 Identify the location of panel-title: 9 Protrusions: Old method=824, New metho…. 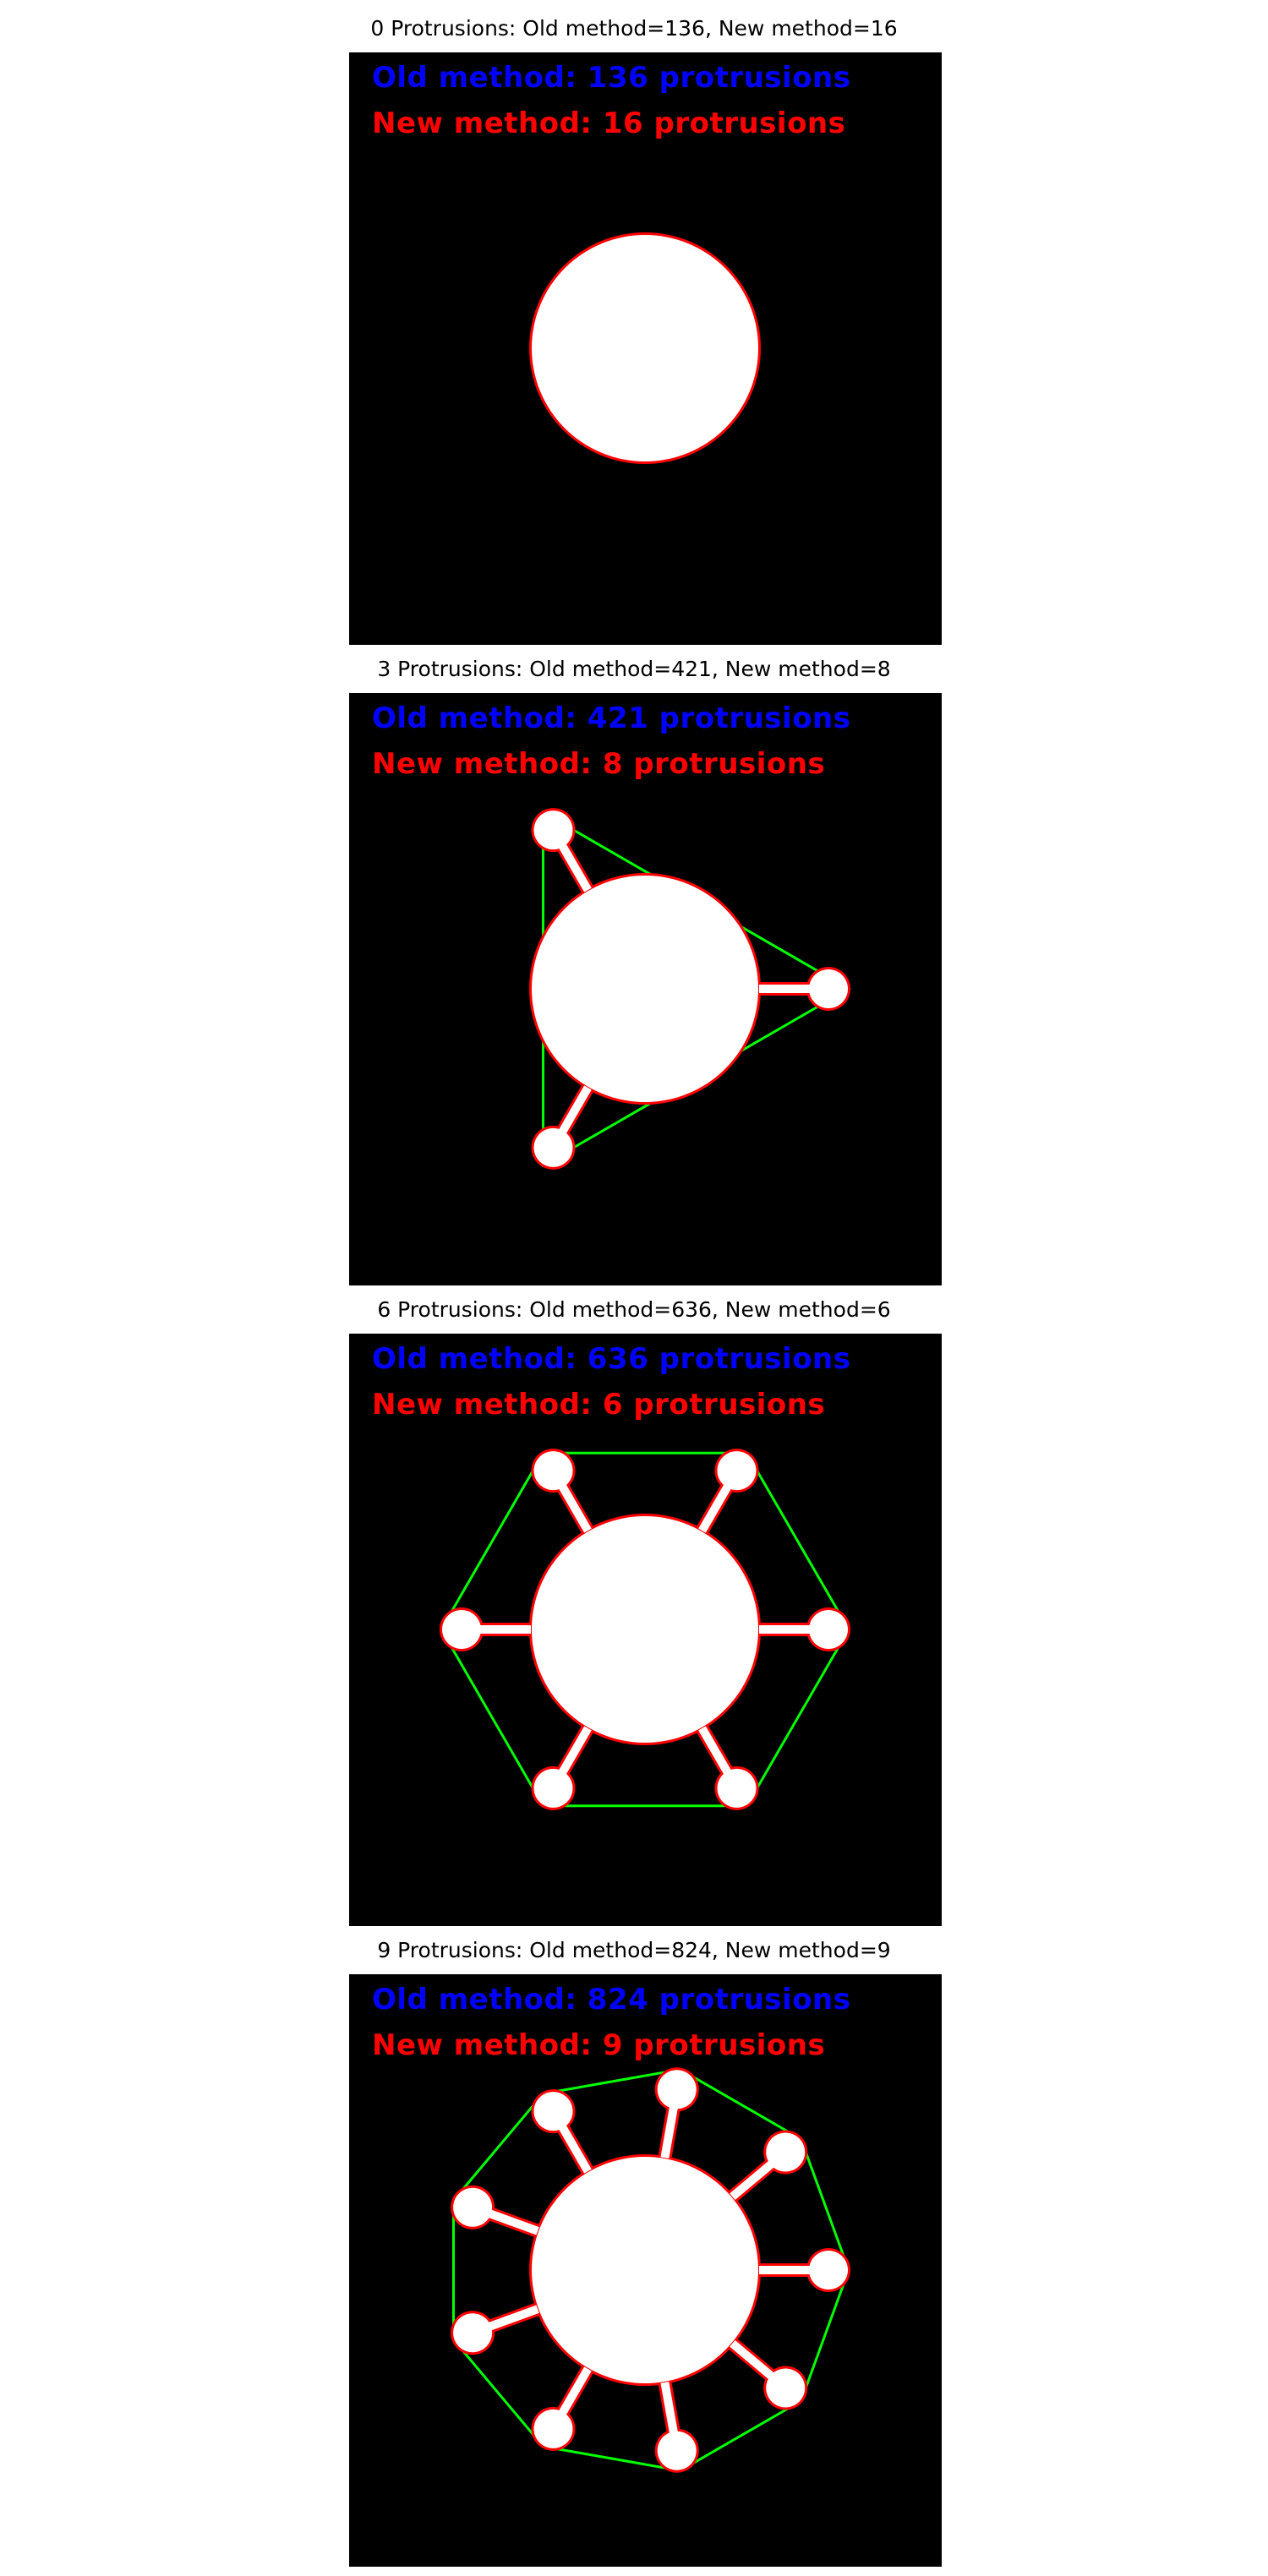
(634, 1950).